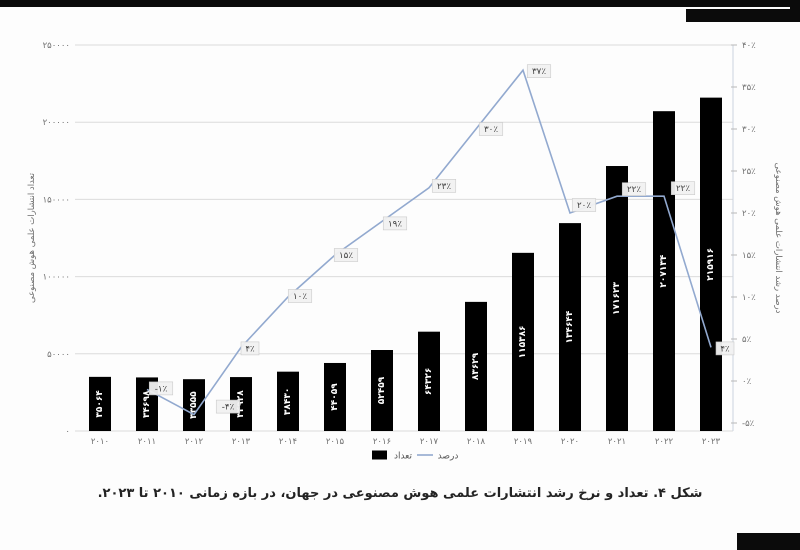 This screenshot has width=800, height=550. Describe the element at coordinates (749, 46) in the screenshot. I see `right-axis-tick-label: ۴۰٪` at that location.